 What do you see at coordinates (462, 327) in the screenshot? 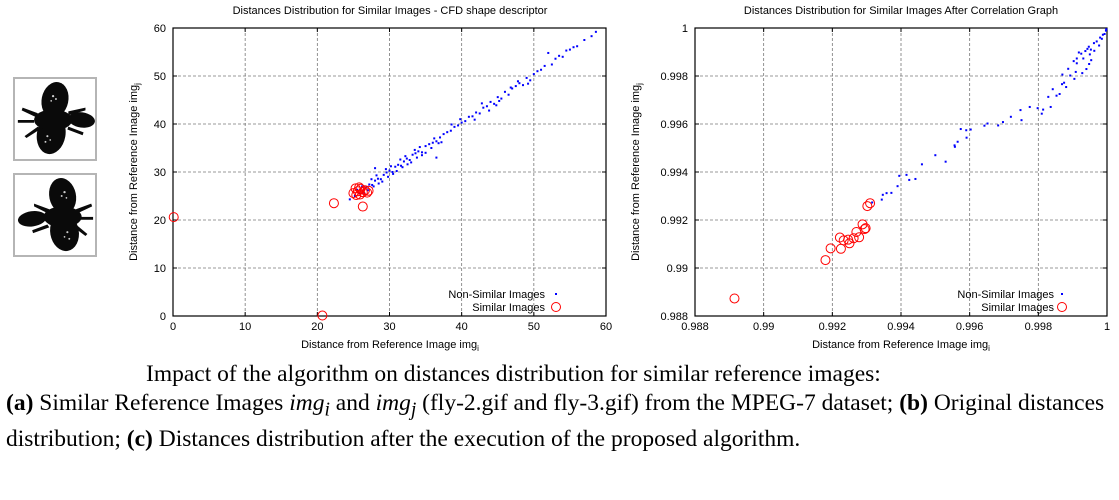
I see `x-tick-label: 40` at bounding box center [462, 327].